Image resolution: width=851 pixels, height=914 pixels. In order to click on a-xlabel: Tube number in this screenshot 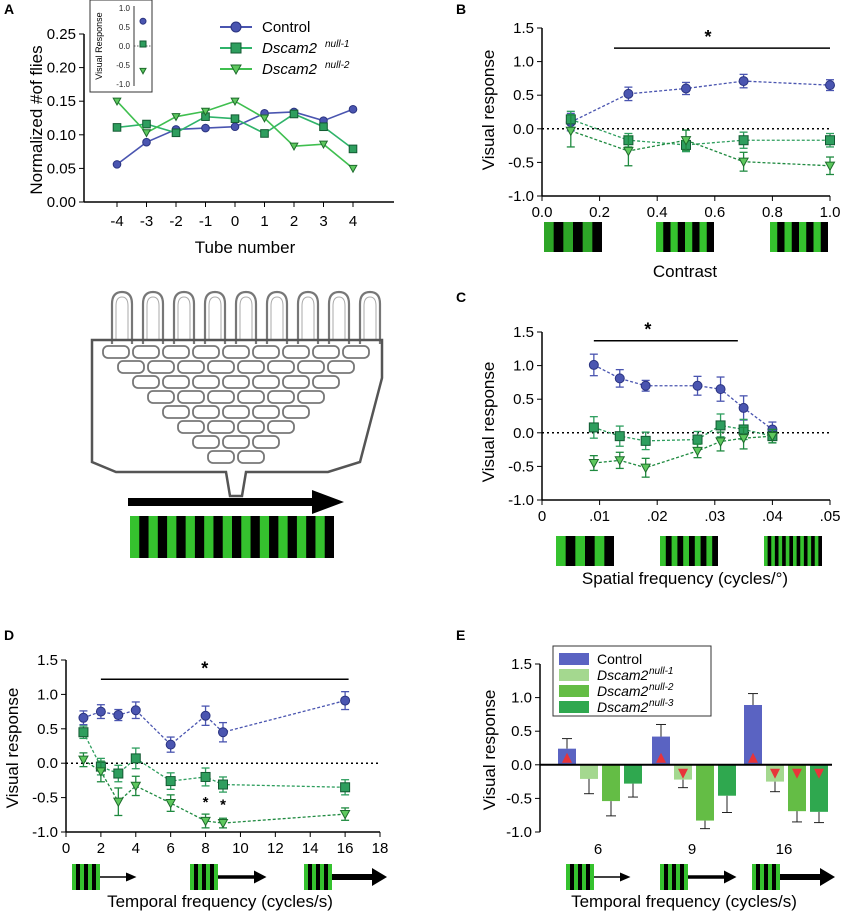, I will do `click(245, 247)`.